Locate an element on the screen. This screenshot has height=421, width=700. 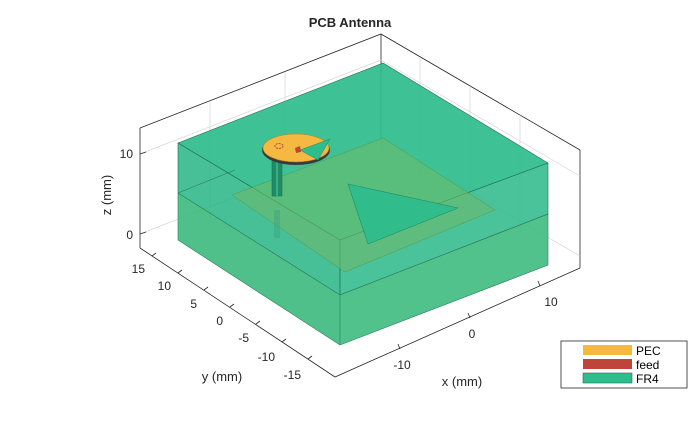
feed-pin-below is located at coordinates (277, 224).